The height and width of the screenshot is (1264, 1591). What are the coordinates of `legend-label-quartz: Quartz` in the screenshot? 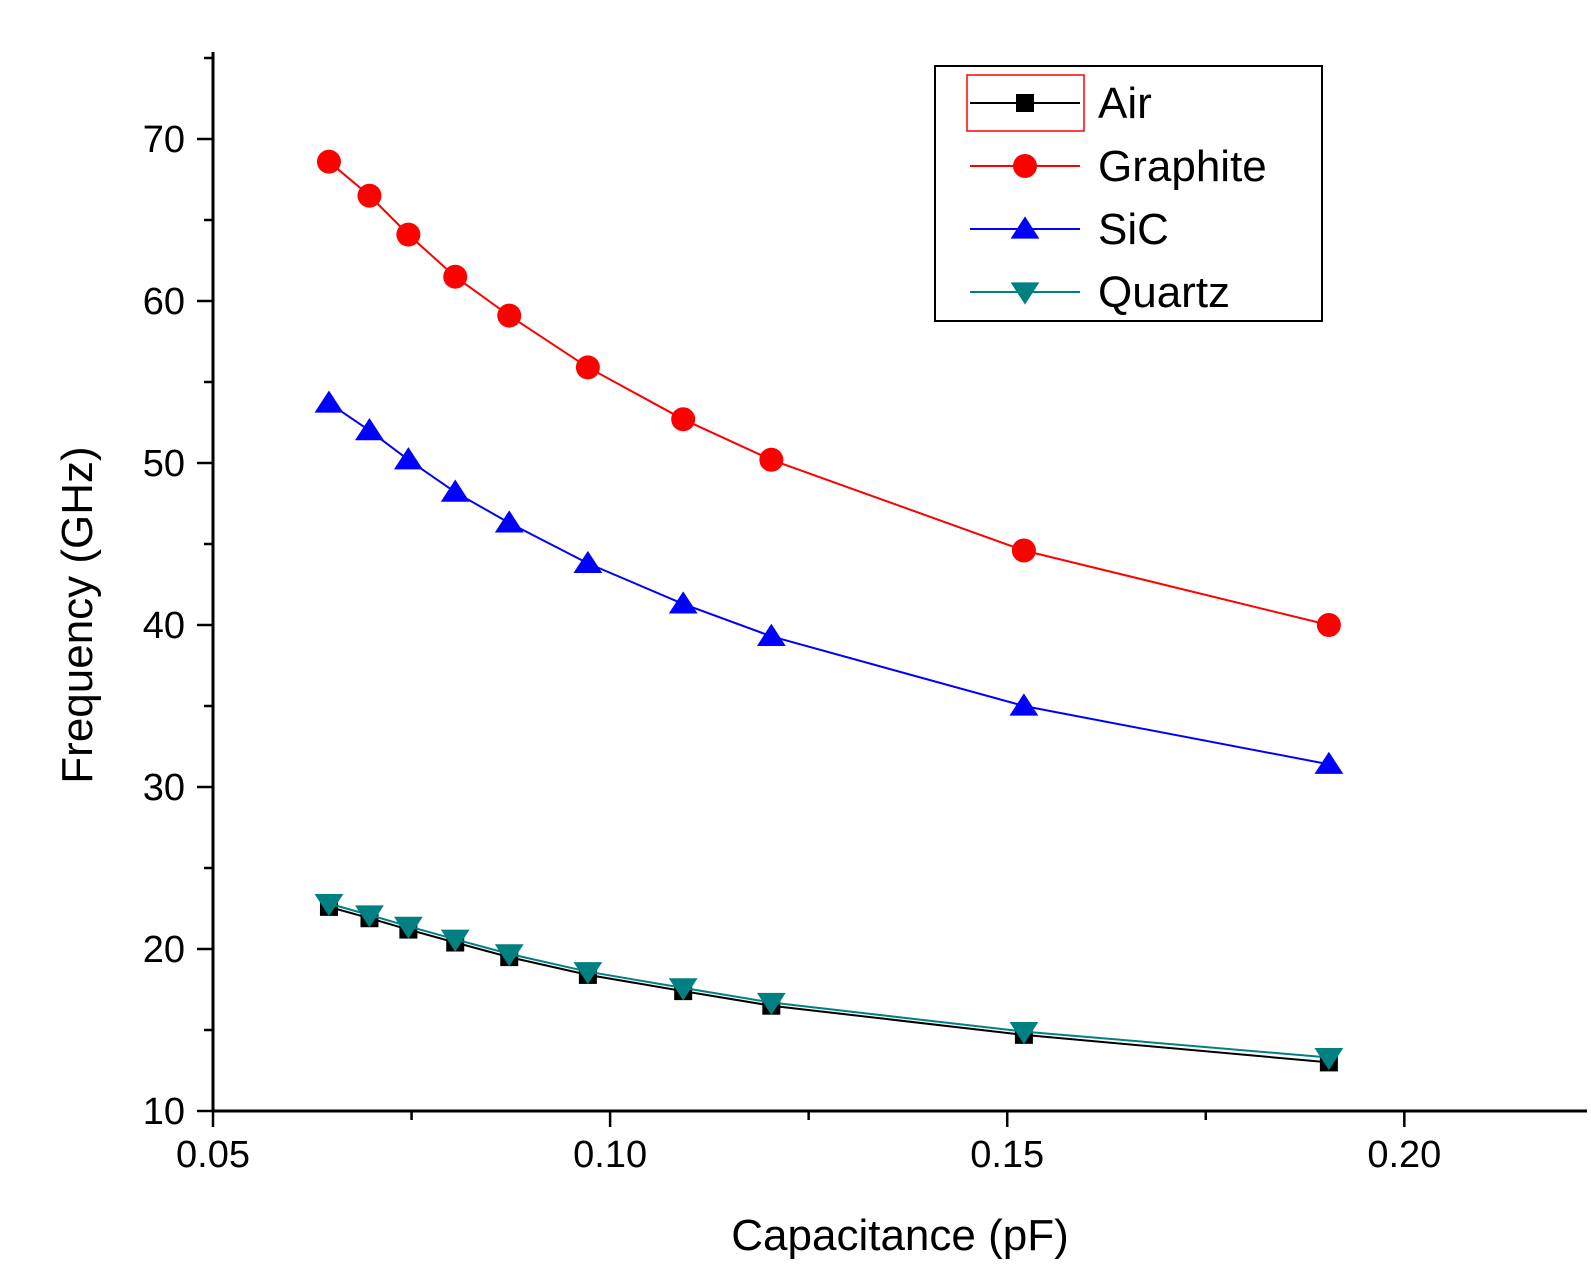 It's located at (1164, 292).